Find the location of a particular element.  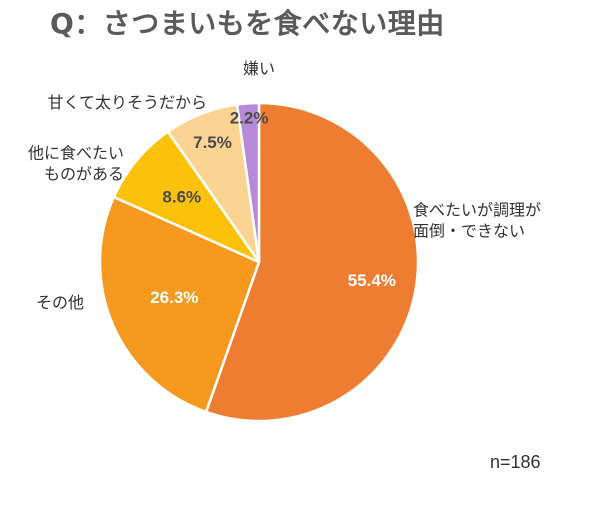

pie-value-label: 8.6% is located at coordinates (181, 197).